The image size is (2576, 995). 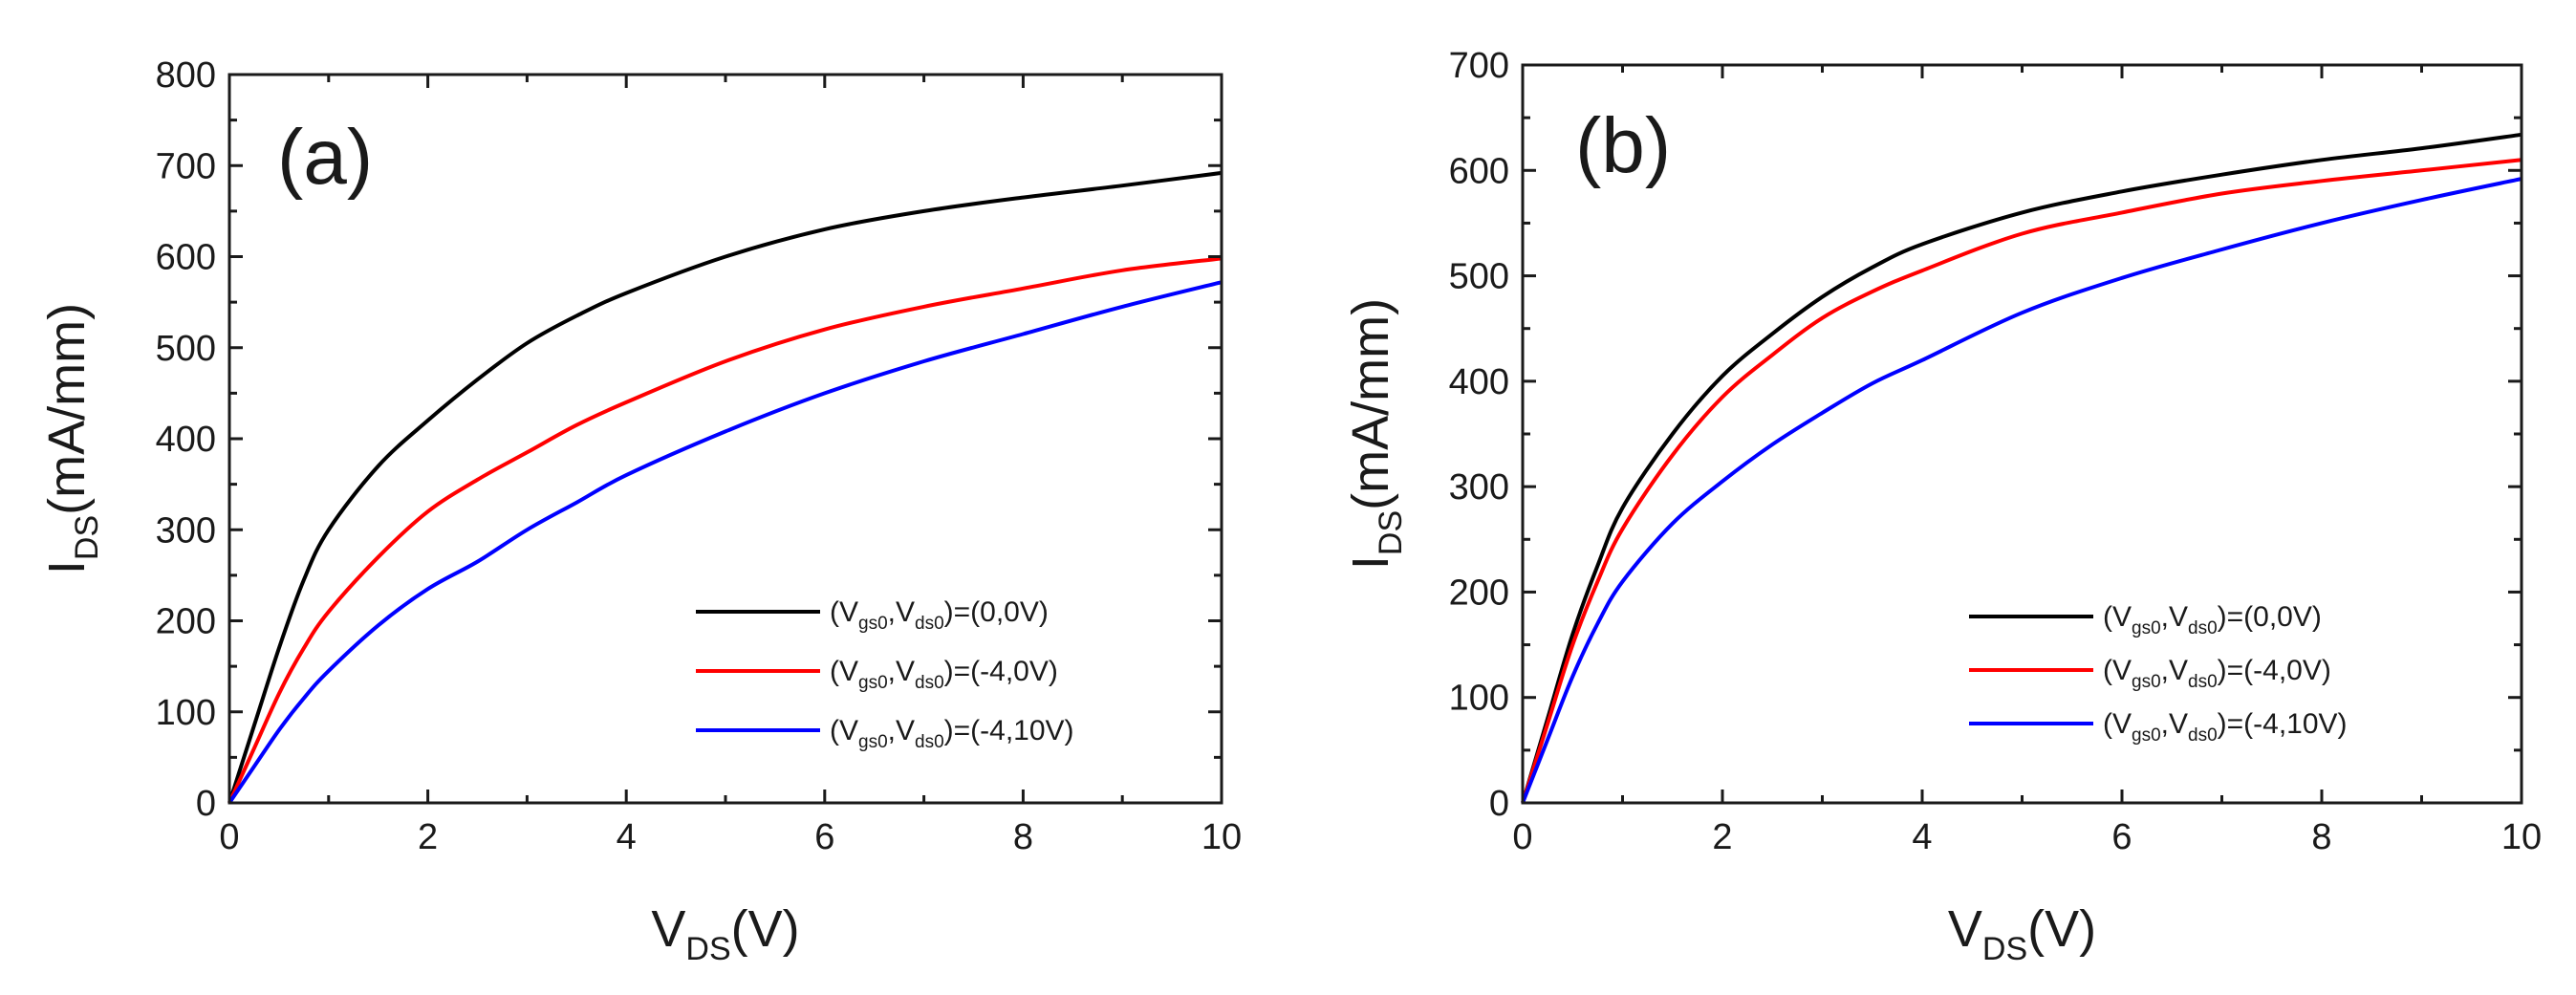 I want to click on y-tick-label: 800, so click(x=186, y=75).